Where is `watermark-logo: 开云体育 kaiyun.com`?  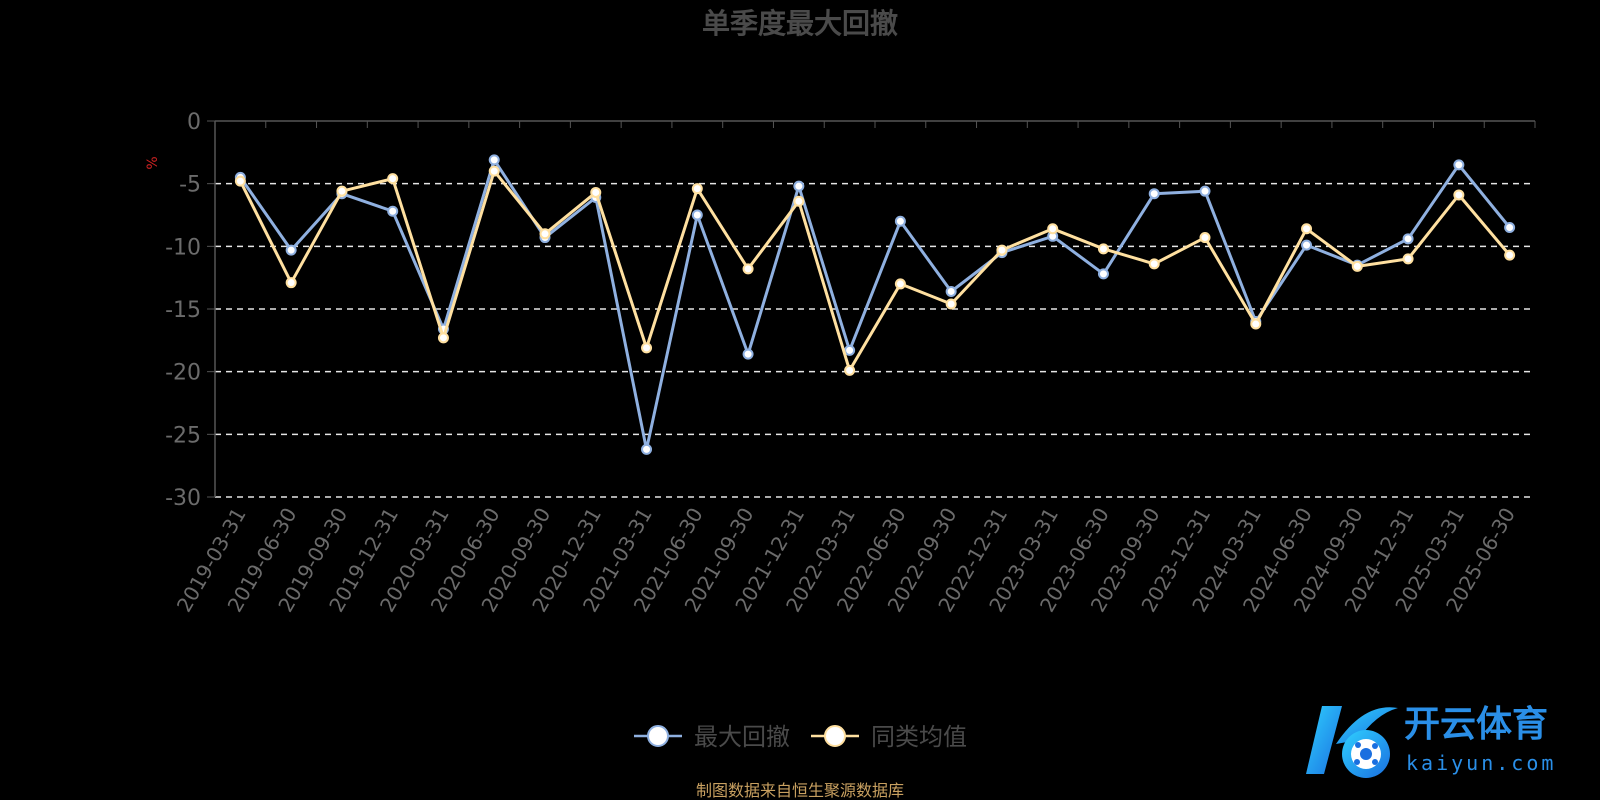 watermark-logo: 开云体育 kaiyun.com is located at coordinates (1431, 741).